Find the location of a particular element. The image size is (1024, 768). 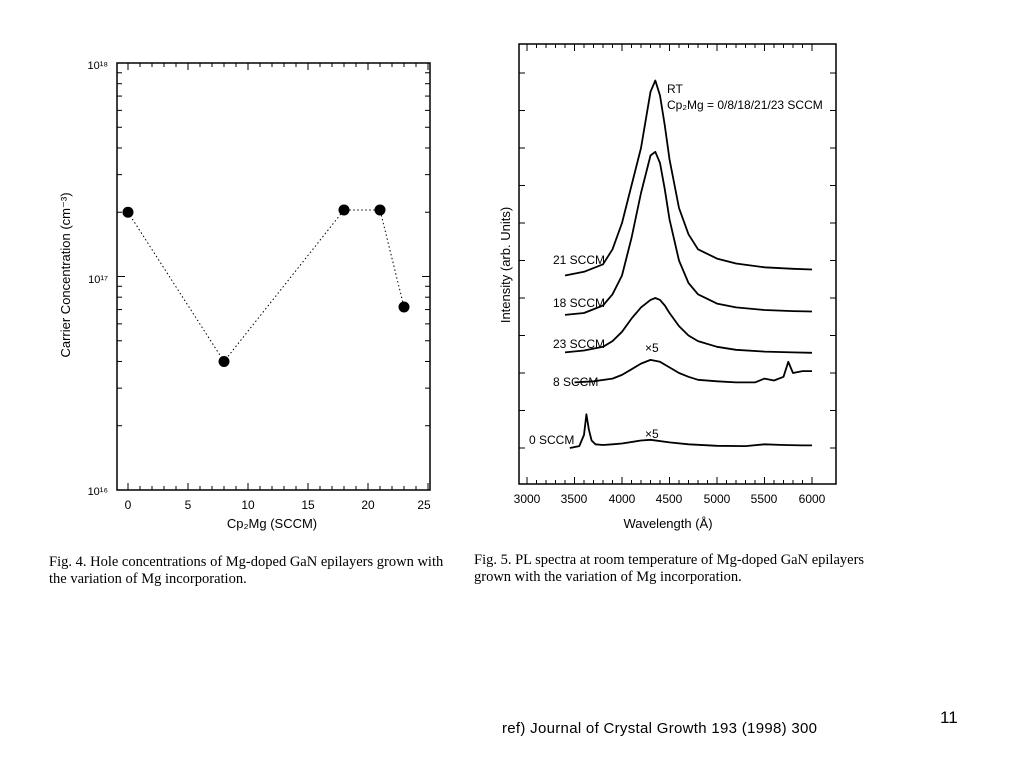

fig5-x-axis-label: Wavelength (Å) is located at coordinates (667, 523).